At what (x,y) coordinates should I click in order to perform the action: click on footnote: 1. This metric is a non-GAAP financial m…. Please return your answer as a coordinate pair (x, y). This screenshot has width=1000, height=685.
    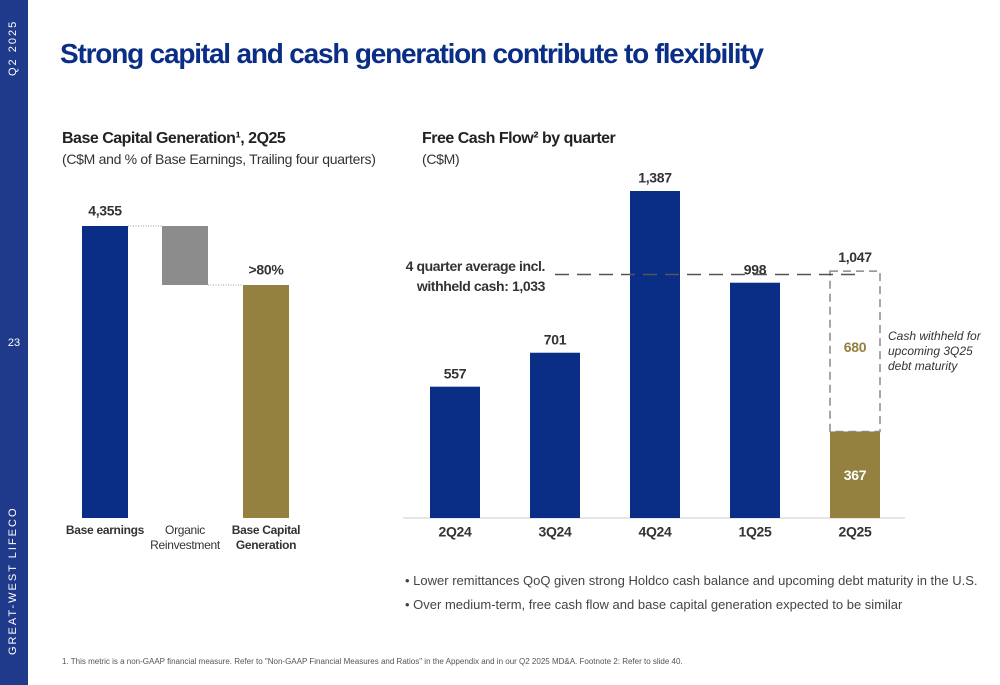
    Looking at the image, I should click on (372, 661).